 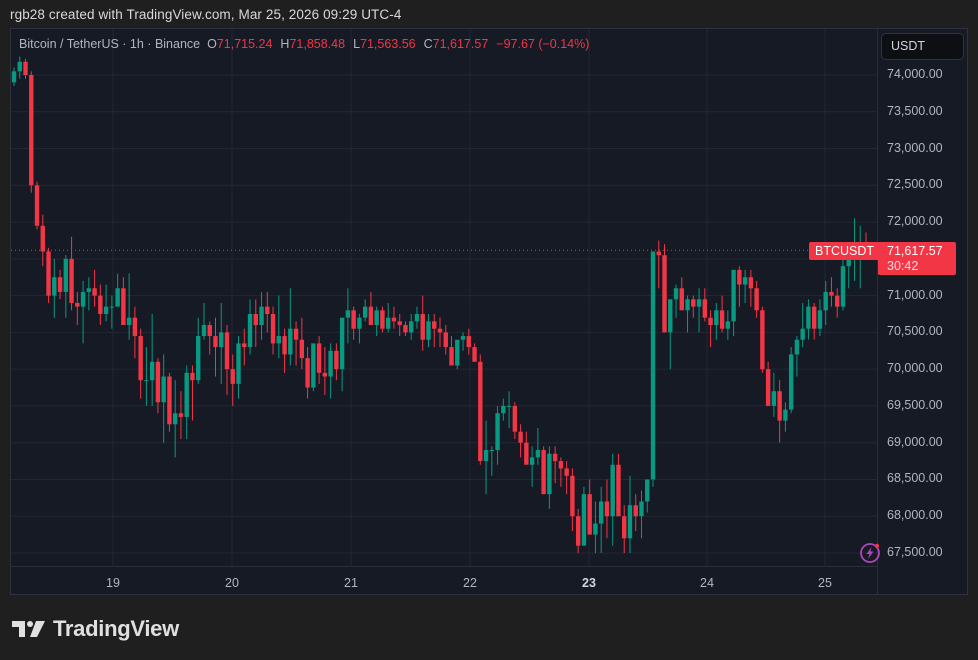 What do you see at coordinates (543, 44) in the screenshot?
I see `change-value: −97.67 (−0.14%)` at bounding box center [543, 44].